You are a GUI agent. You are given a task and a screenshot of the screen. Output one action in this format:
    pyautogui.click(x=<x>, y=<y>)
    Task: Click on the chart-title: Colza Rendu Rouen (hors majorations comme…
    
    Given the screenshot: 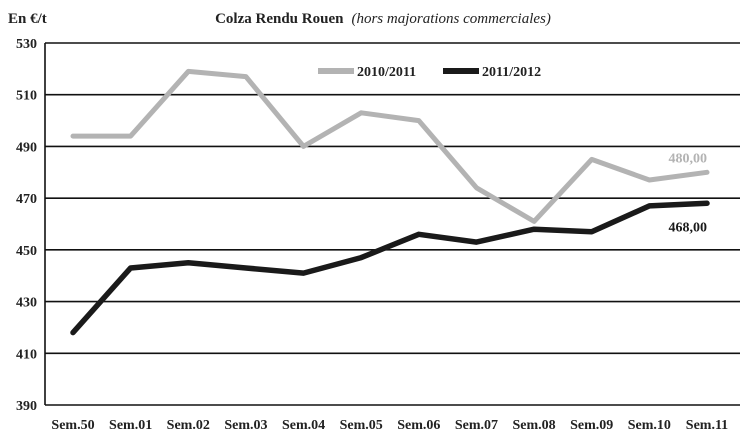 What is the action you would take?
    pyautogui.click(x=383, y=19)
    